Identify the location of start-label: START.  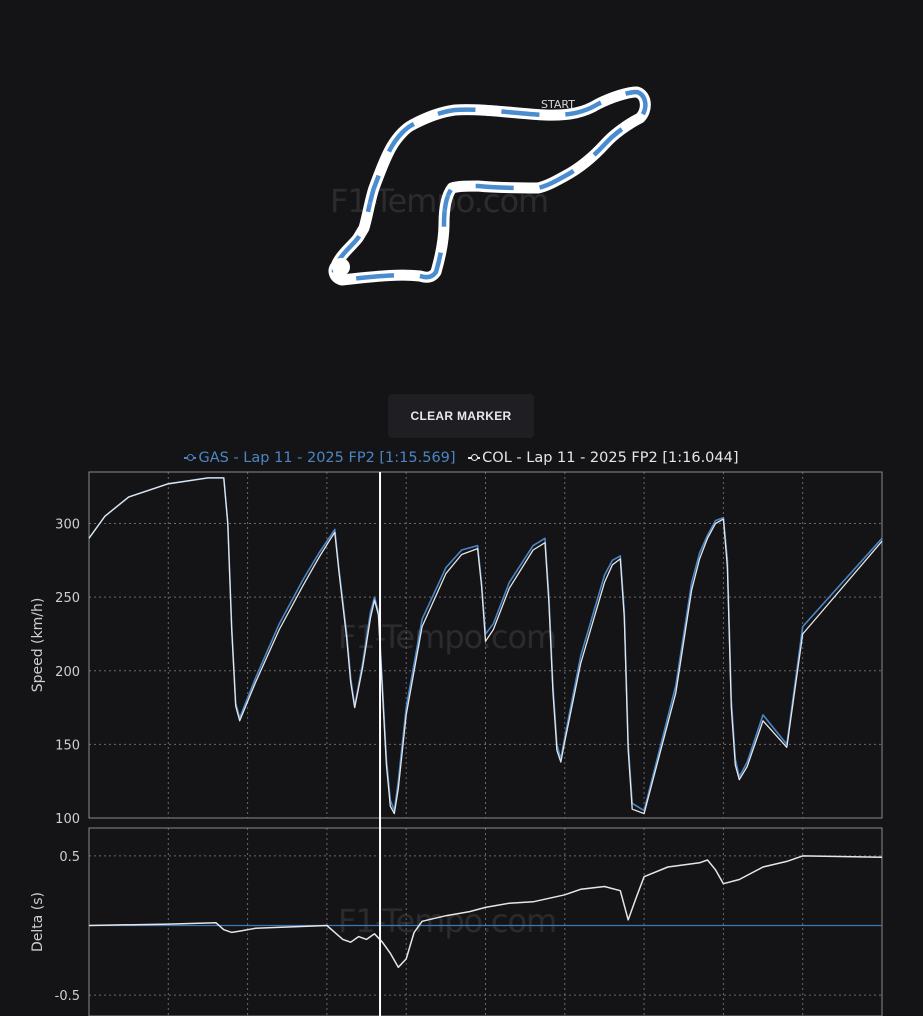
(558, 104).